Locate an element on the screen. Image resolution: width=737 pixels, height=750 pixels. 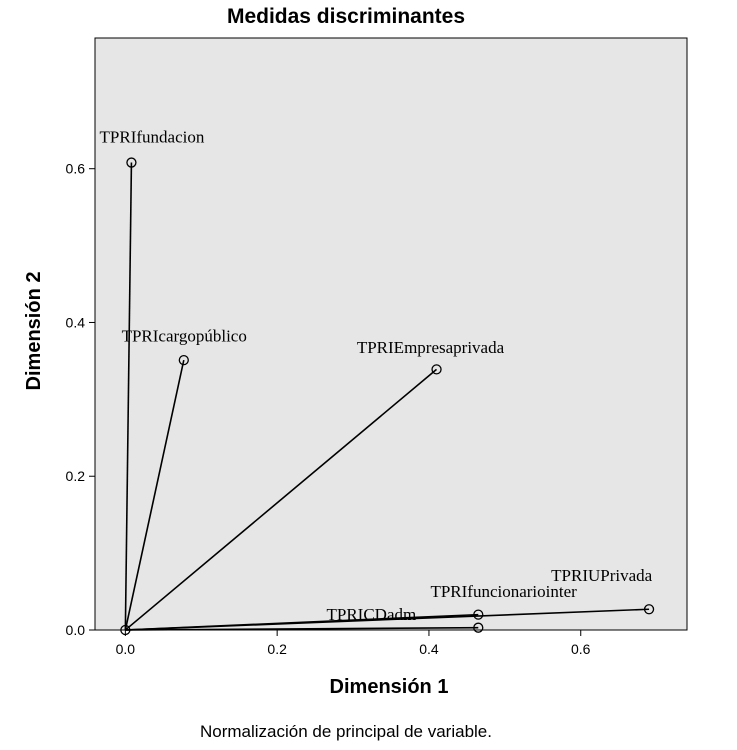
x-tick-label: 0.0 is located at coordinates (126, 649).